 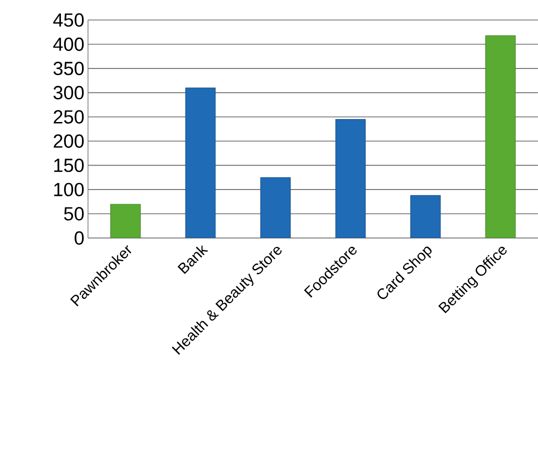 I want to click on y-tick-label: 0, so click(x=79, y=238).